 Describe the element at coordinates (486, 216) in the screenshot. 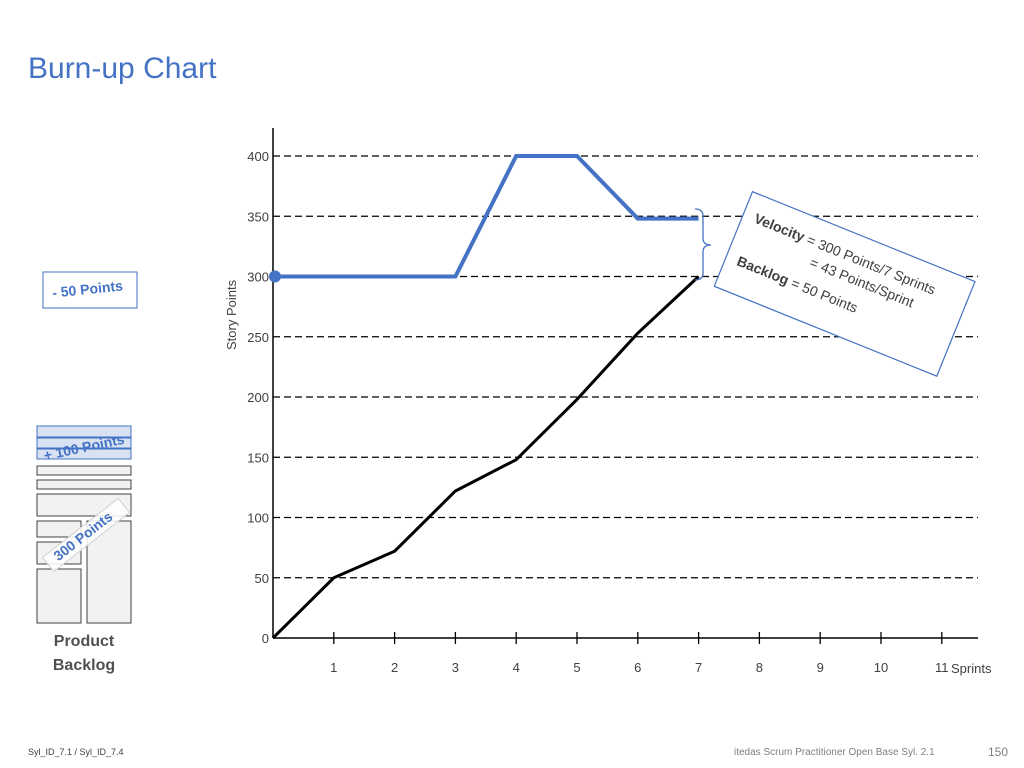

I see `total-scope-line` at that location.